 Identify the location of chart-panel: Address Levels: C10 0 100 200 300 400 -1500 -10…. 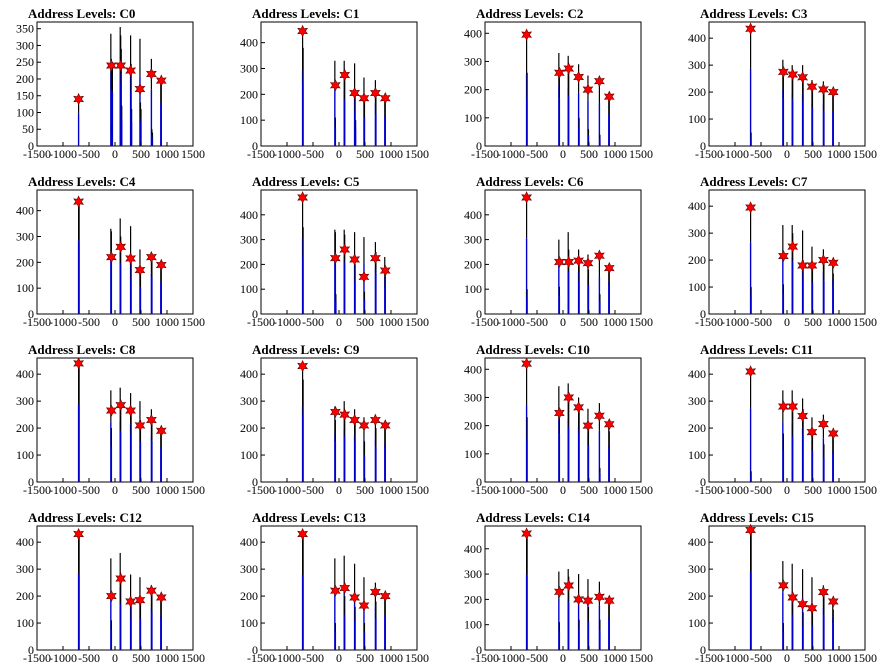
(560, 420).